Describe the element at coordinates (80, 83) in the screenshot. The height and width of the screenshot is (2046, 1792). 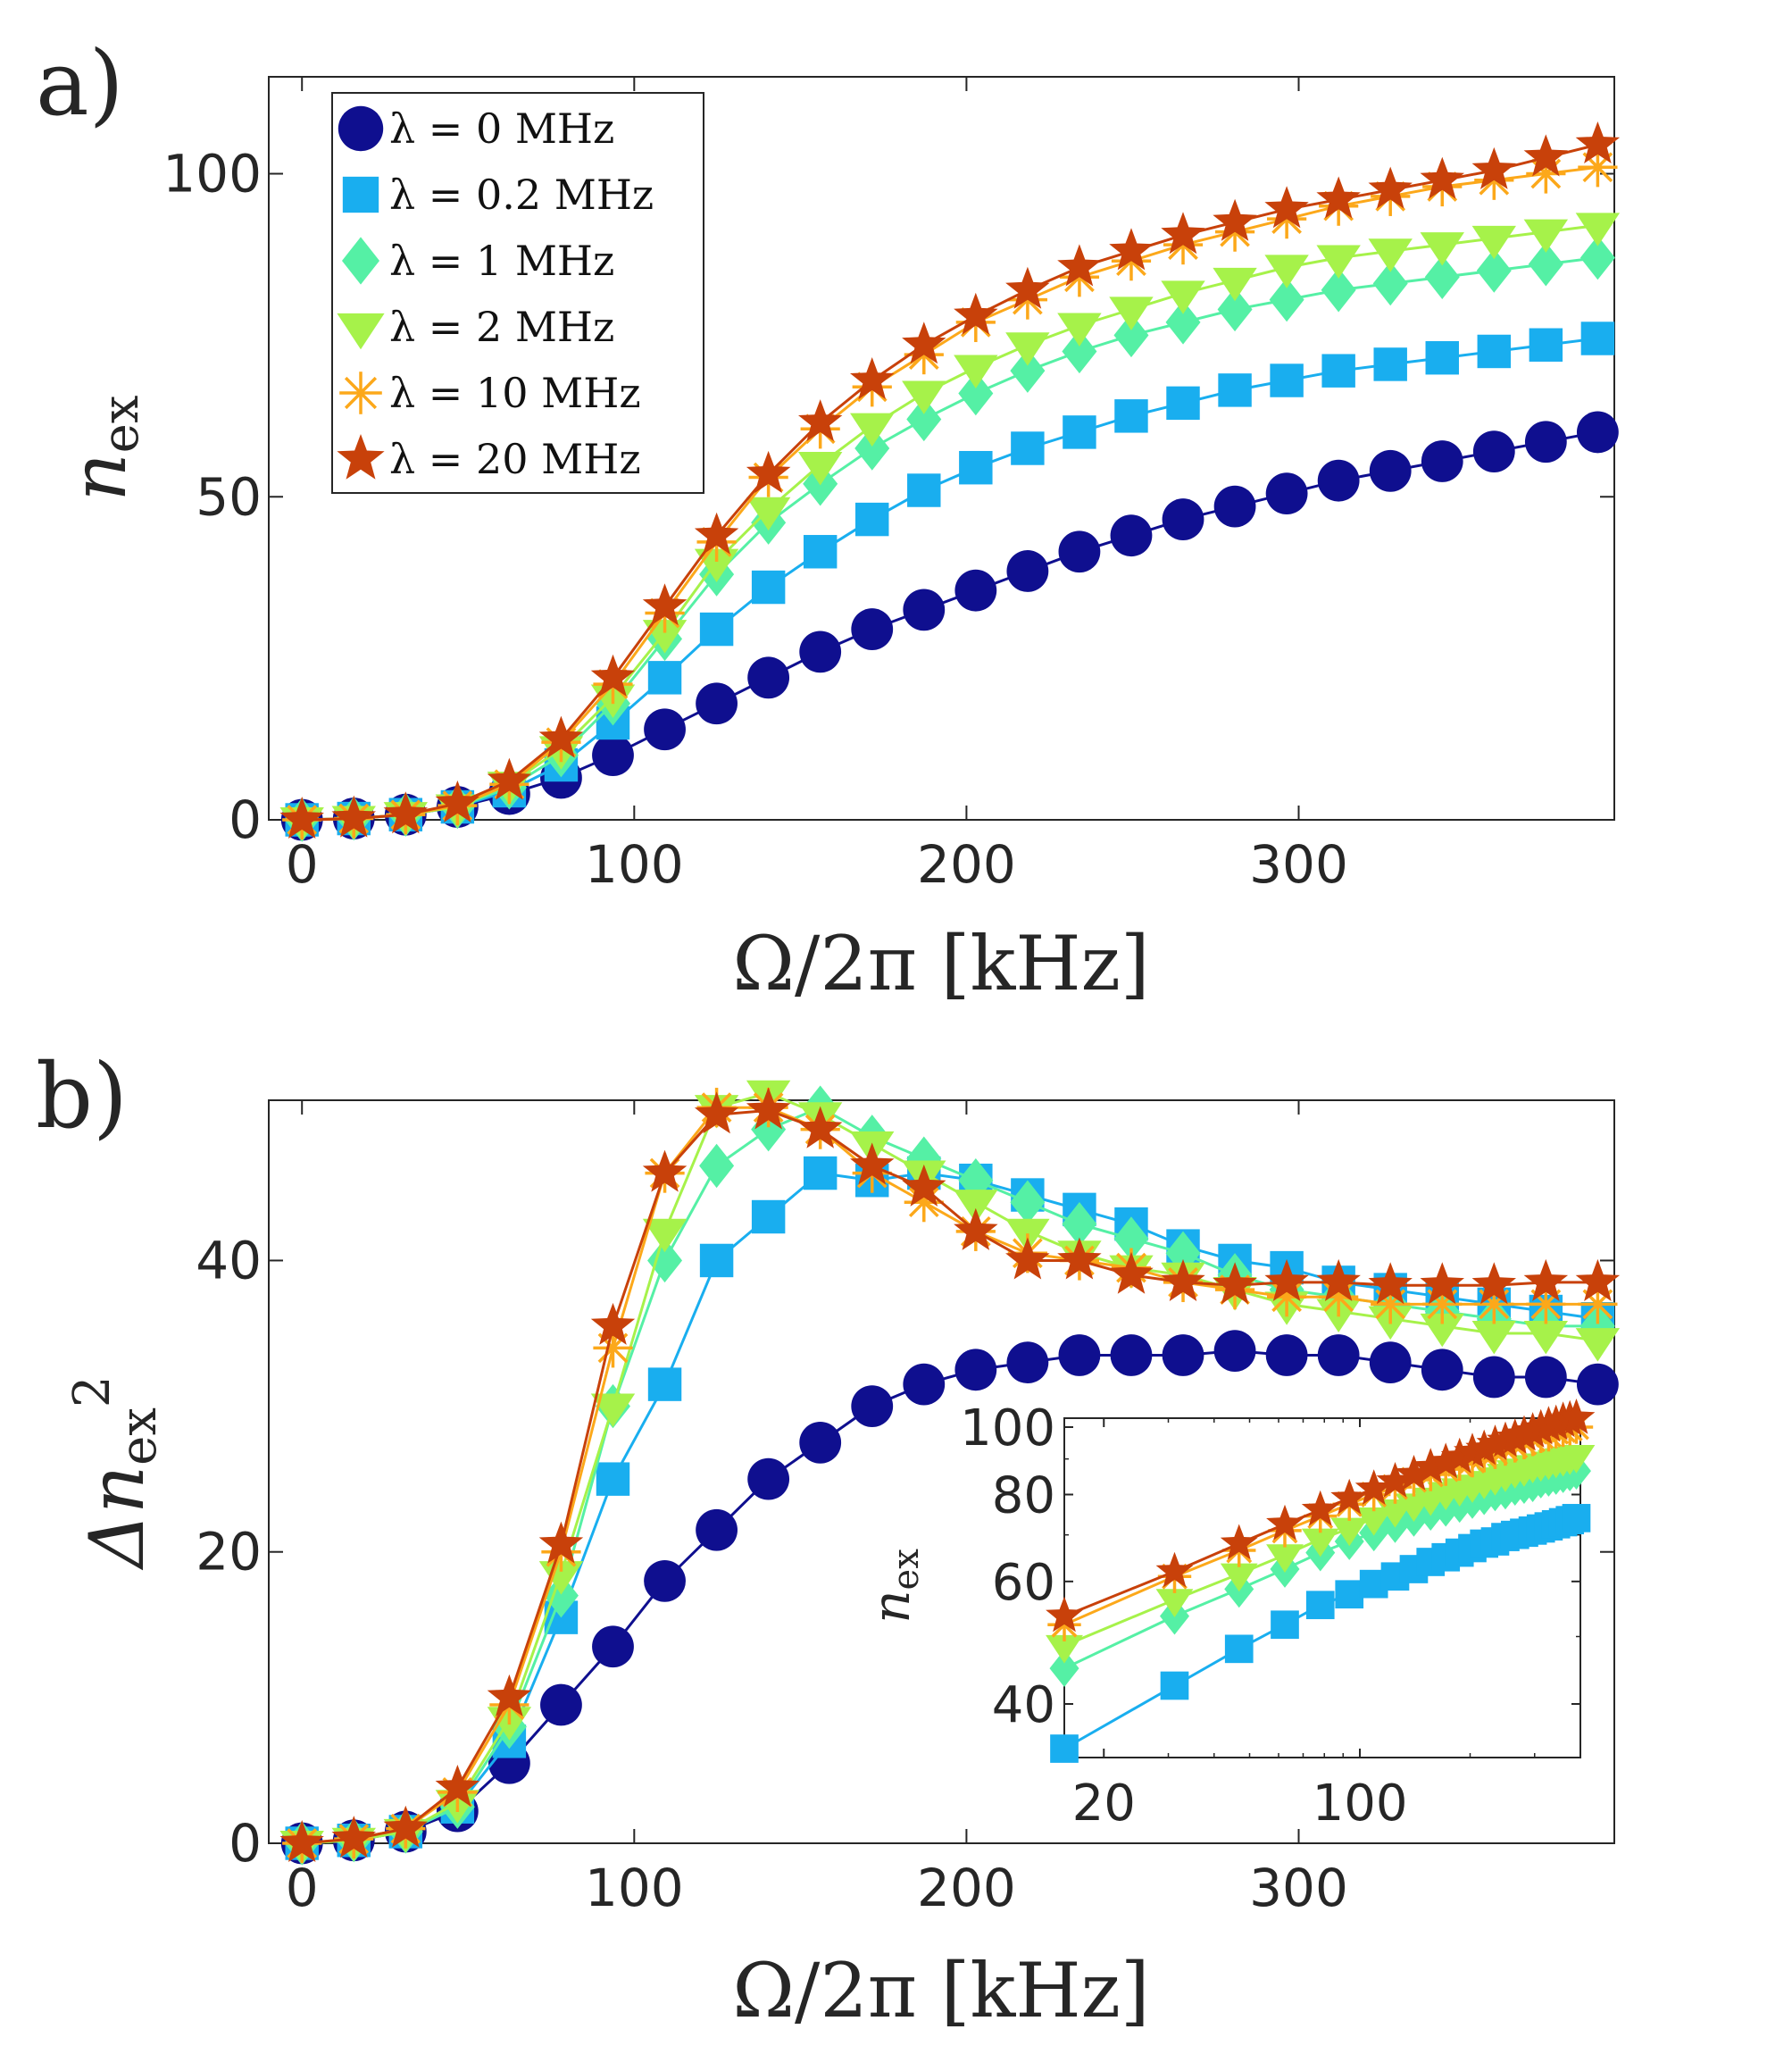
I see `panel-a-label: a)` at that location.